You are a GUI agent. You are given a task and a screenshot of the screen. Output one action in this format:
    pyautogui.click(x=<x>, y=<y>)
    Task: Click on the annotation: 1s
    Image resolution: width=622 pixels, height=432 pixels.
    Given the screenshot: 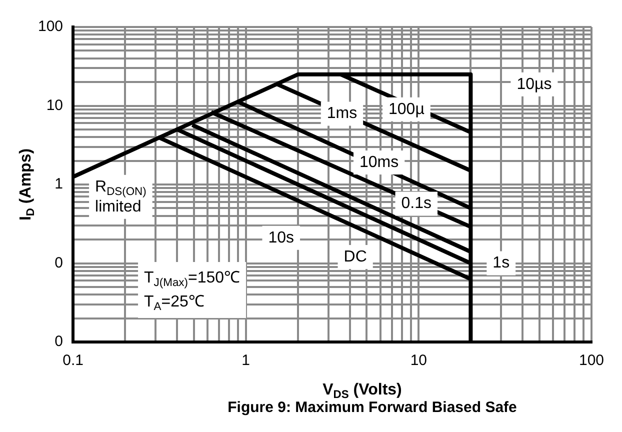 What is the action you would take?
    pyautogui.click(x=501, y=263)
    